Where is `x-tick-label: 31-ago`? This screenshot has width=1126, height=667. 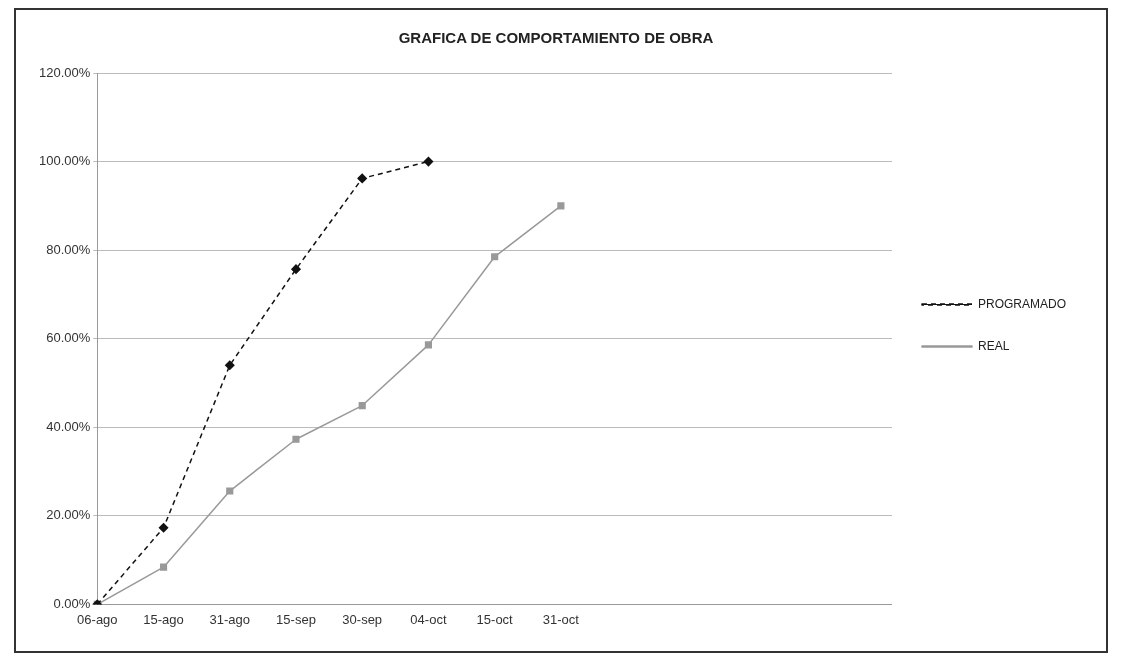 x-tick-label: 31-ago is located at coordinates (230, 619).